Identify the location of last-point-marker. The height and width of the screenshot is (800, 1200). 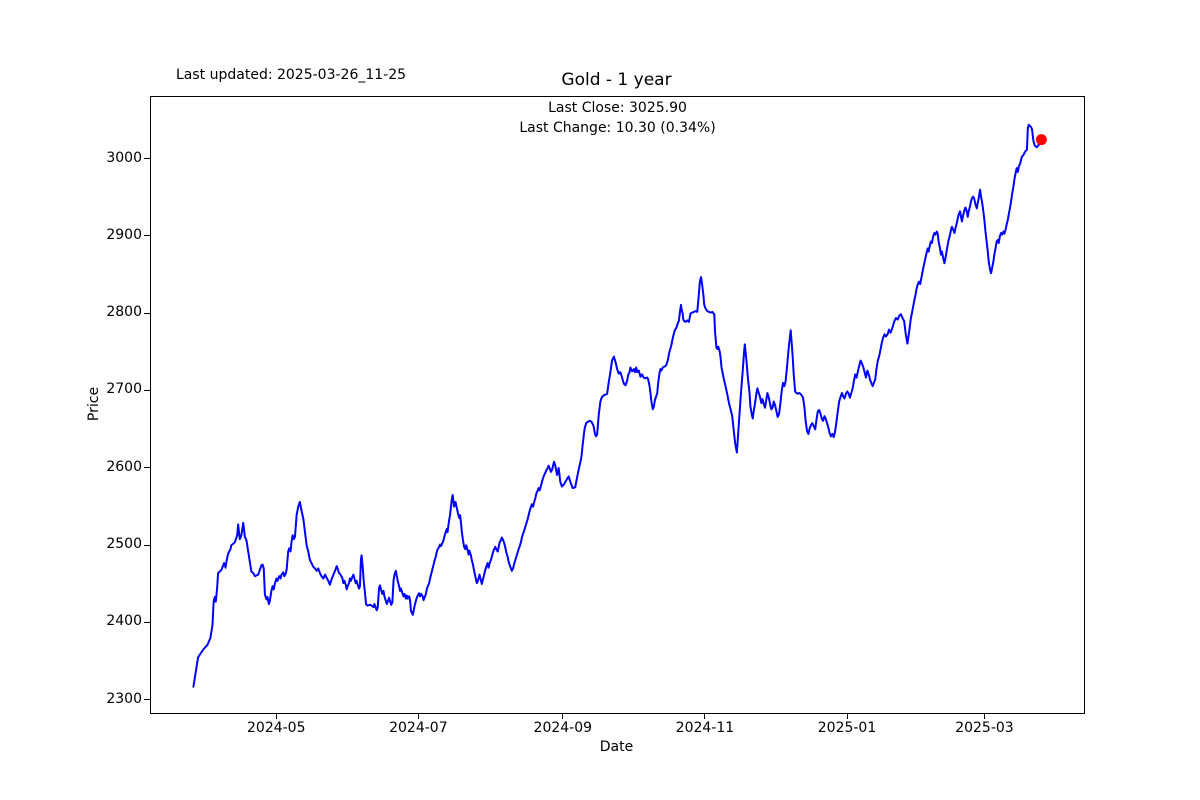
(1041, 140).